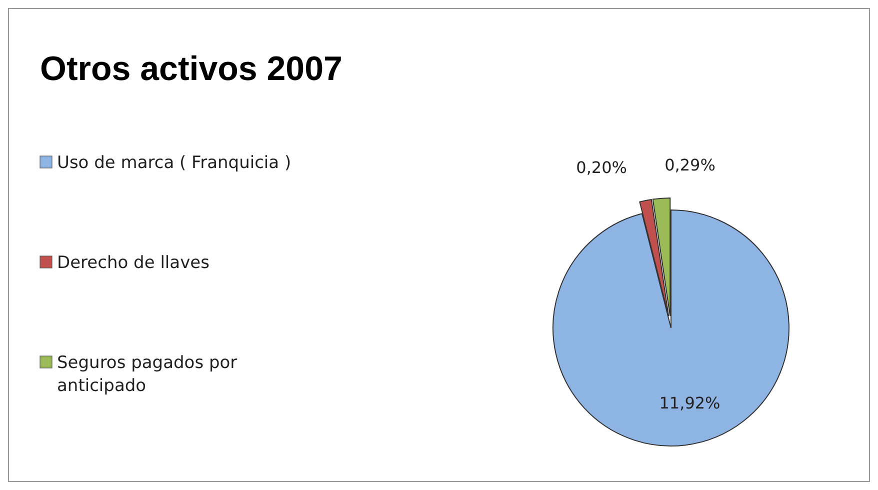 Image resolution: width=878 pixels, height=490 pixels. What do you see at coordinates (174, 163) in the screenshot?
I see `legend-label: Uso de marca ( Franquicia )` at bounding box center [174, 163].